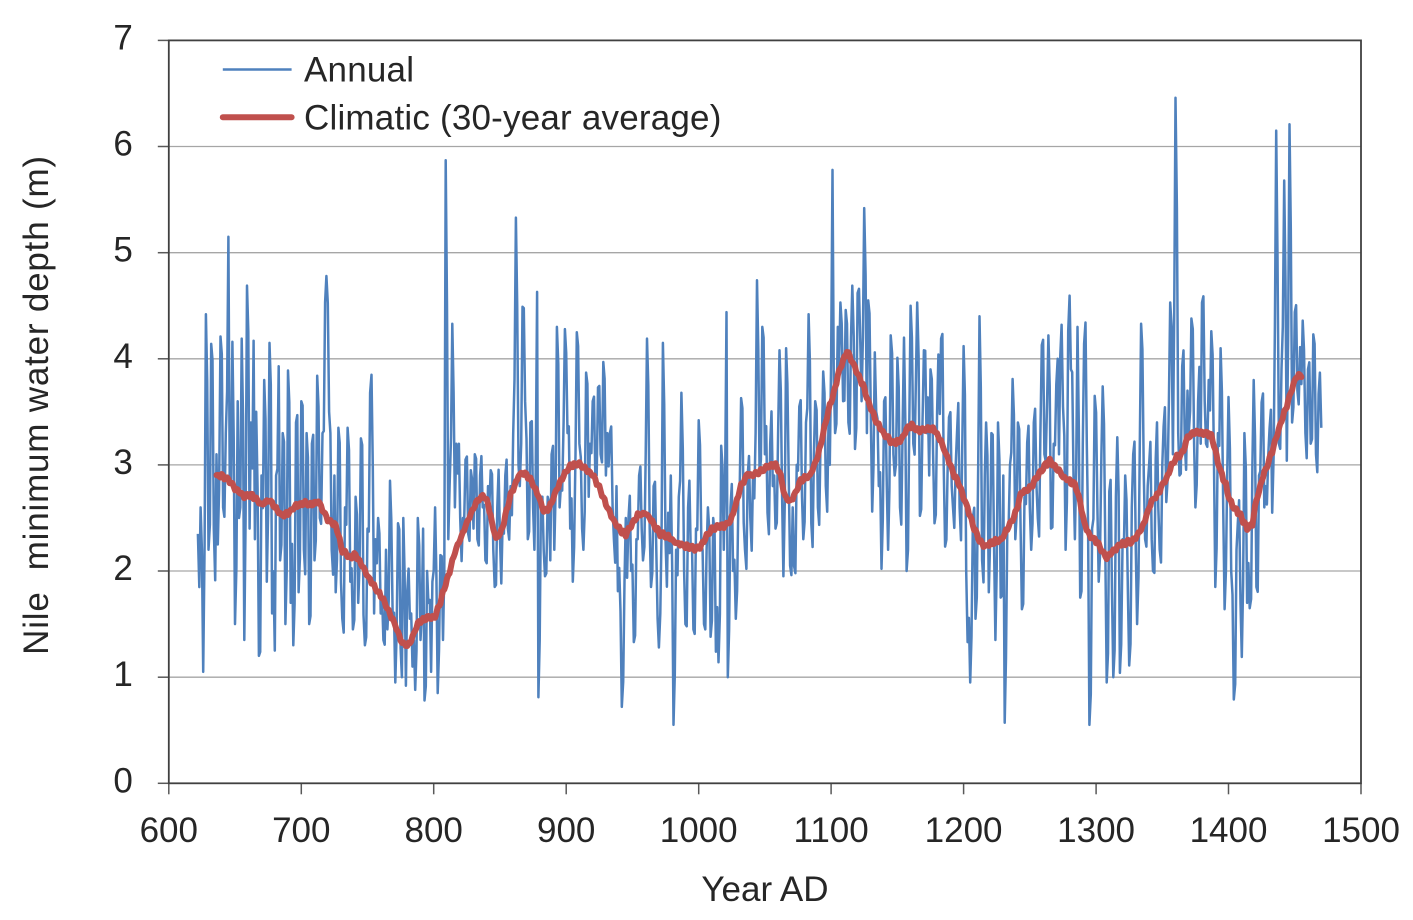 This screenshot has height=920, width=1413. I want to click on svg-text: 1, so click(122, 674).